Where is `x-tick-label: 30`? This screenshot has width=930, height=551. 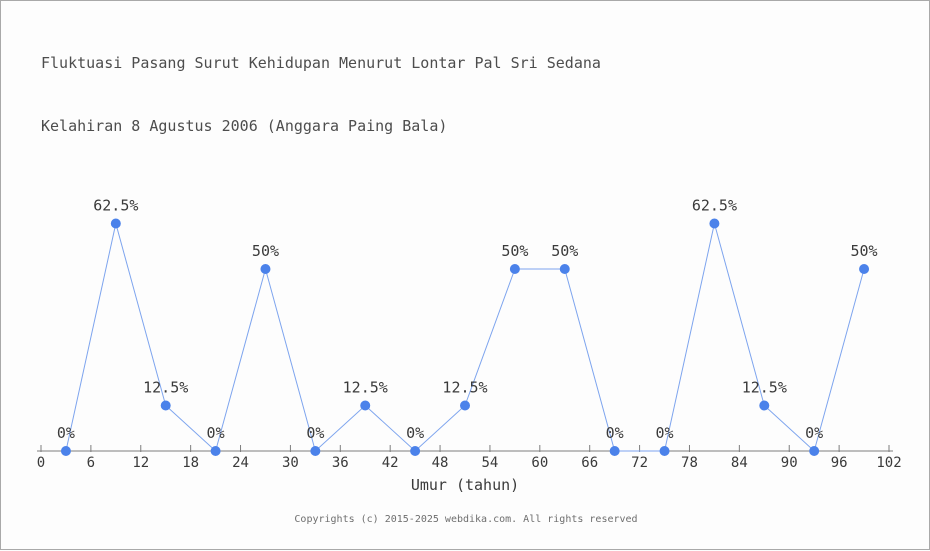 x-tick-label: 30 is located at coordinates (290, 463).